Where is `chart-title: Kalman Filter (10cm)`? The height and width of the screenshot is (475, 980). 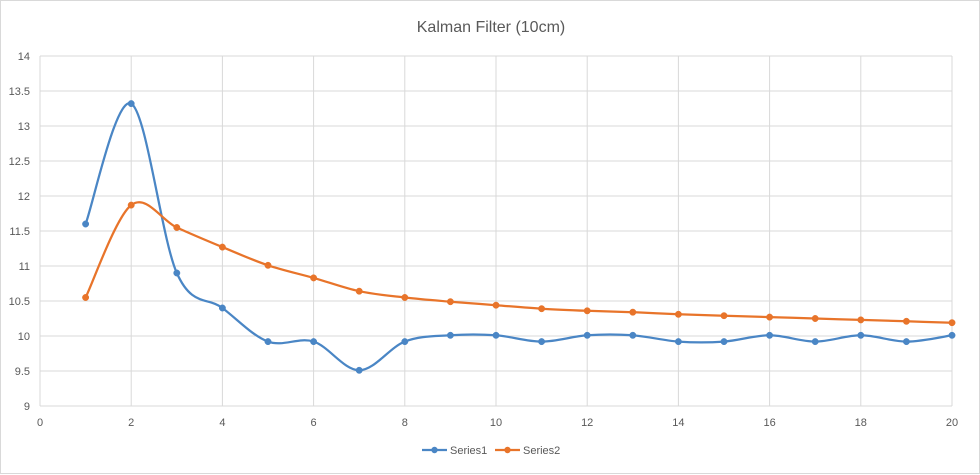 chart-title: Kalman Filter (10cm) is located at coordinates (491, 27).